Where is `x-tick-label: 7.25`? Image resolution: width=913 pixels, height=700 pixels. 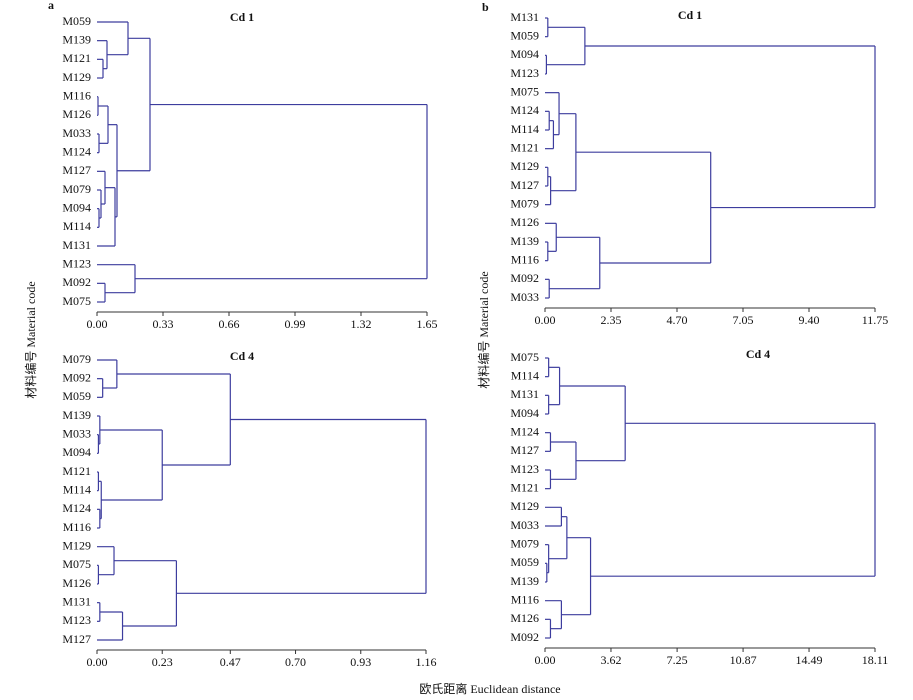 x-tick-label: 7.25 is located at coordinates (677, 660).